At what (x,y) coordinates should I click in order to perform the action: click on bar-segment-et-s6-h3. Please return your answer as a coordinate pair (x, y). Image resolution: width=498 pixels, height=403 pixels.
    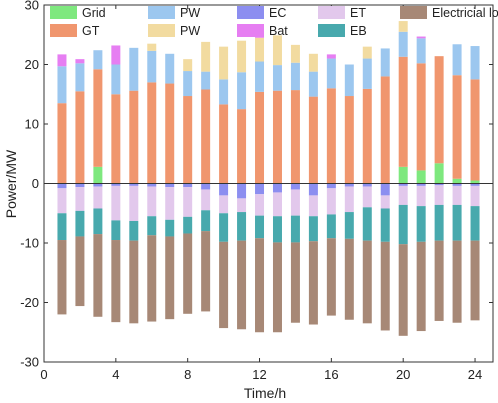
    Looking at the image, I should click on (98, 197).